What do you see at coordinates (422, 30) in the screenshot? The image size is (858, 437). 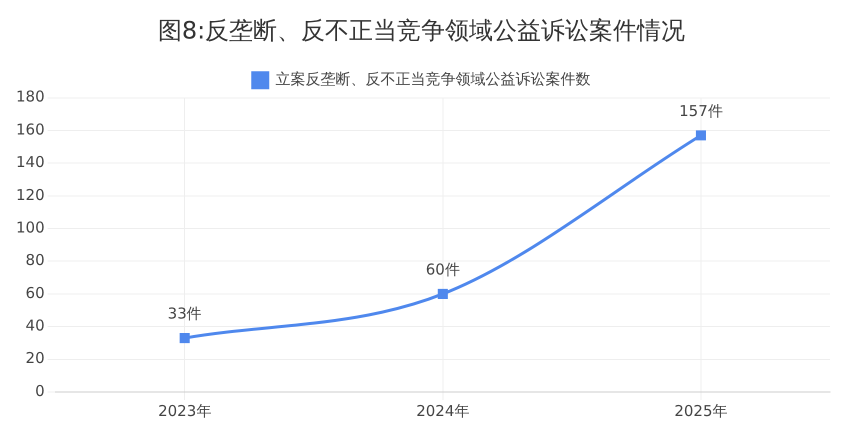 I see `chart-title: 图8:反垄断、反不正当竞争领域公益诉讼案件情况` at bounding box center [422, 30].